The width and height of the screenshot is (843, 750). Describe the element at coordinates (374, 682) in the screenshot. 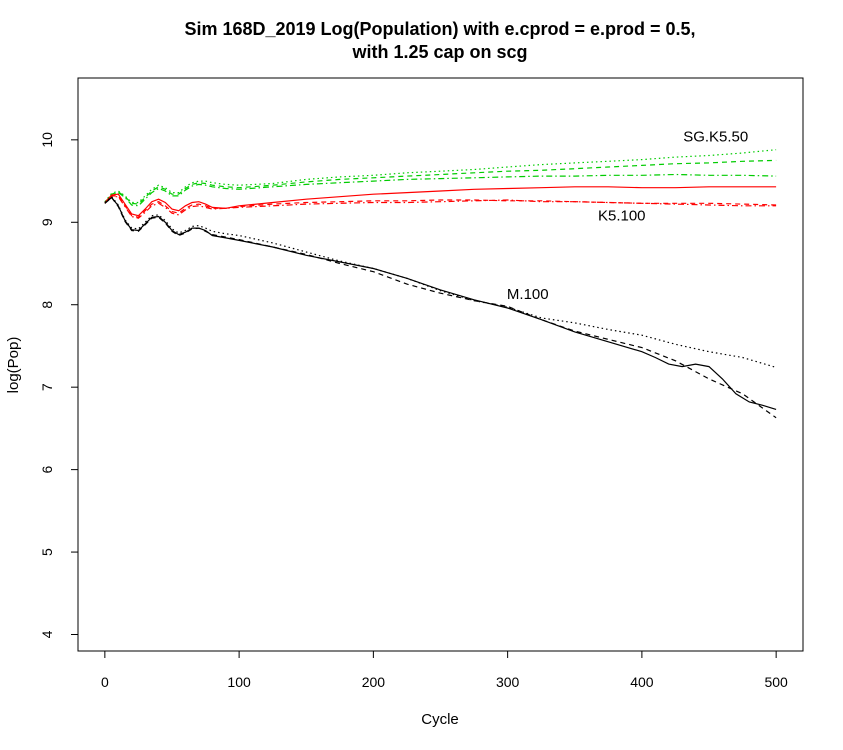

I see `x-tick-label: 200` at that location.